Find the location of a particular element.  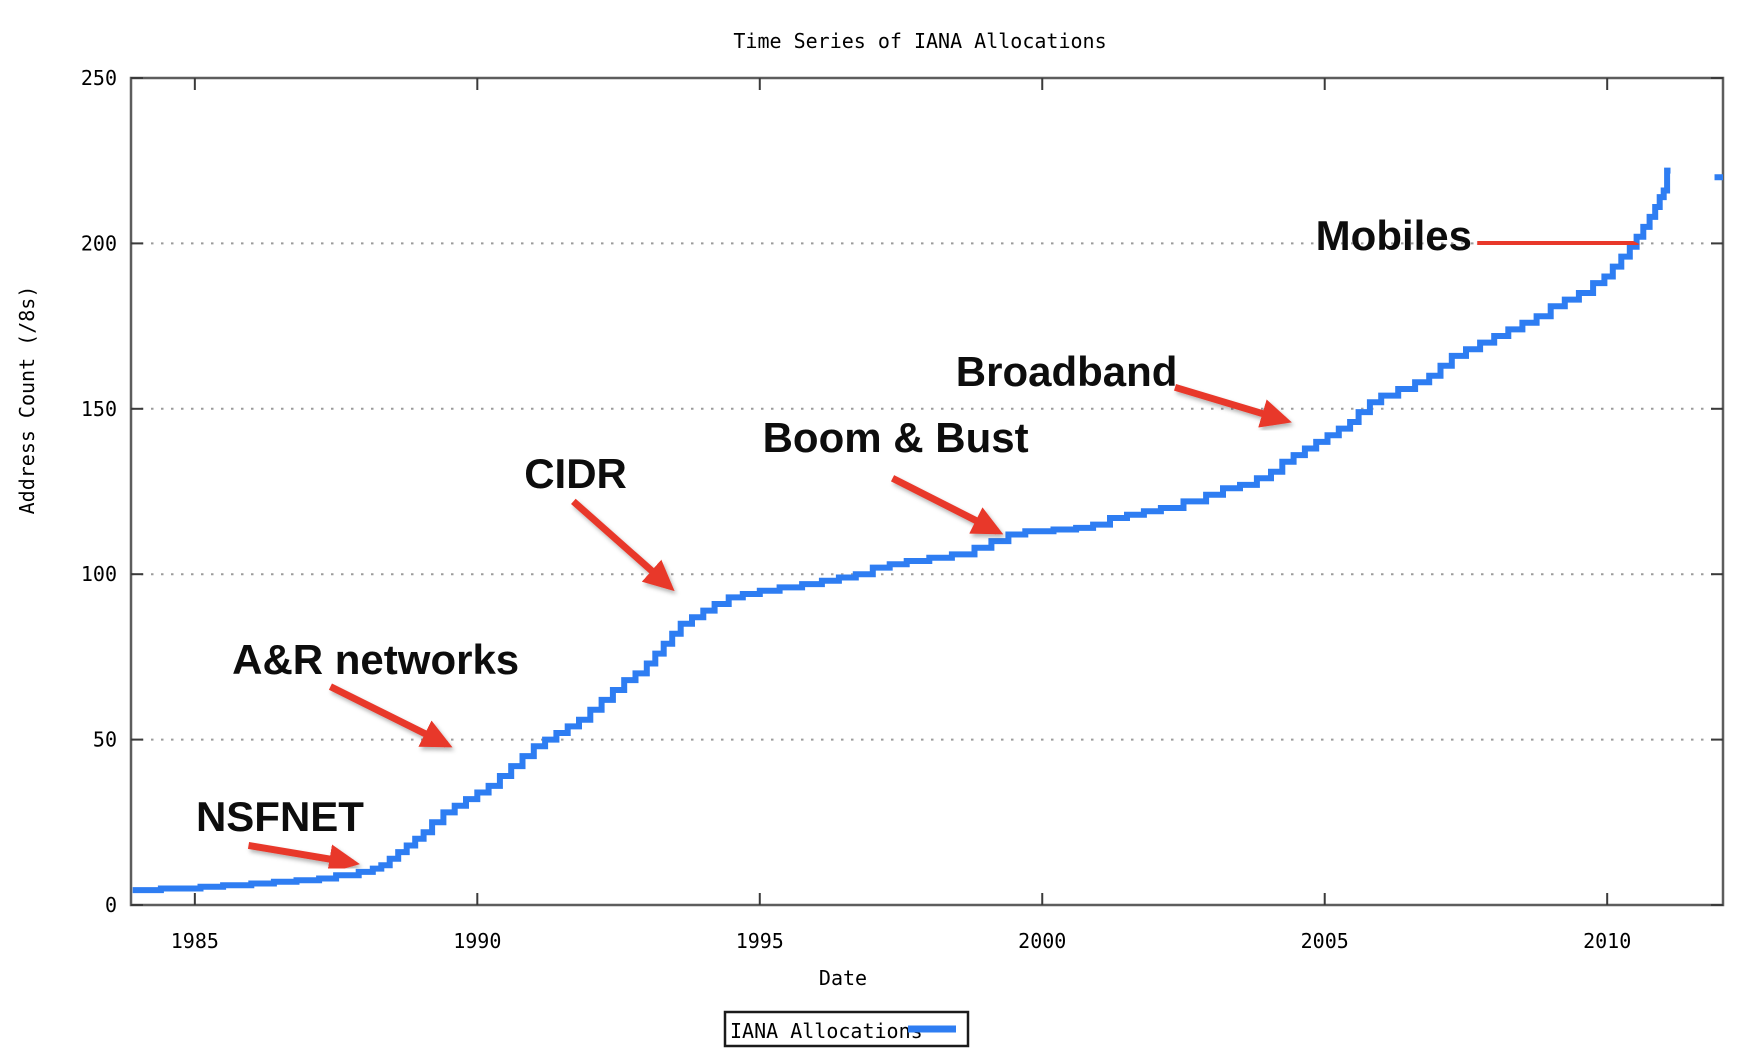

annotation-label-mobiles: Mobiles is located at coordinates (1394, 235).